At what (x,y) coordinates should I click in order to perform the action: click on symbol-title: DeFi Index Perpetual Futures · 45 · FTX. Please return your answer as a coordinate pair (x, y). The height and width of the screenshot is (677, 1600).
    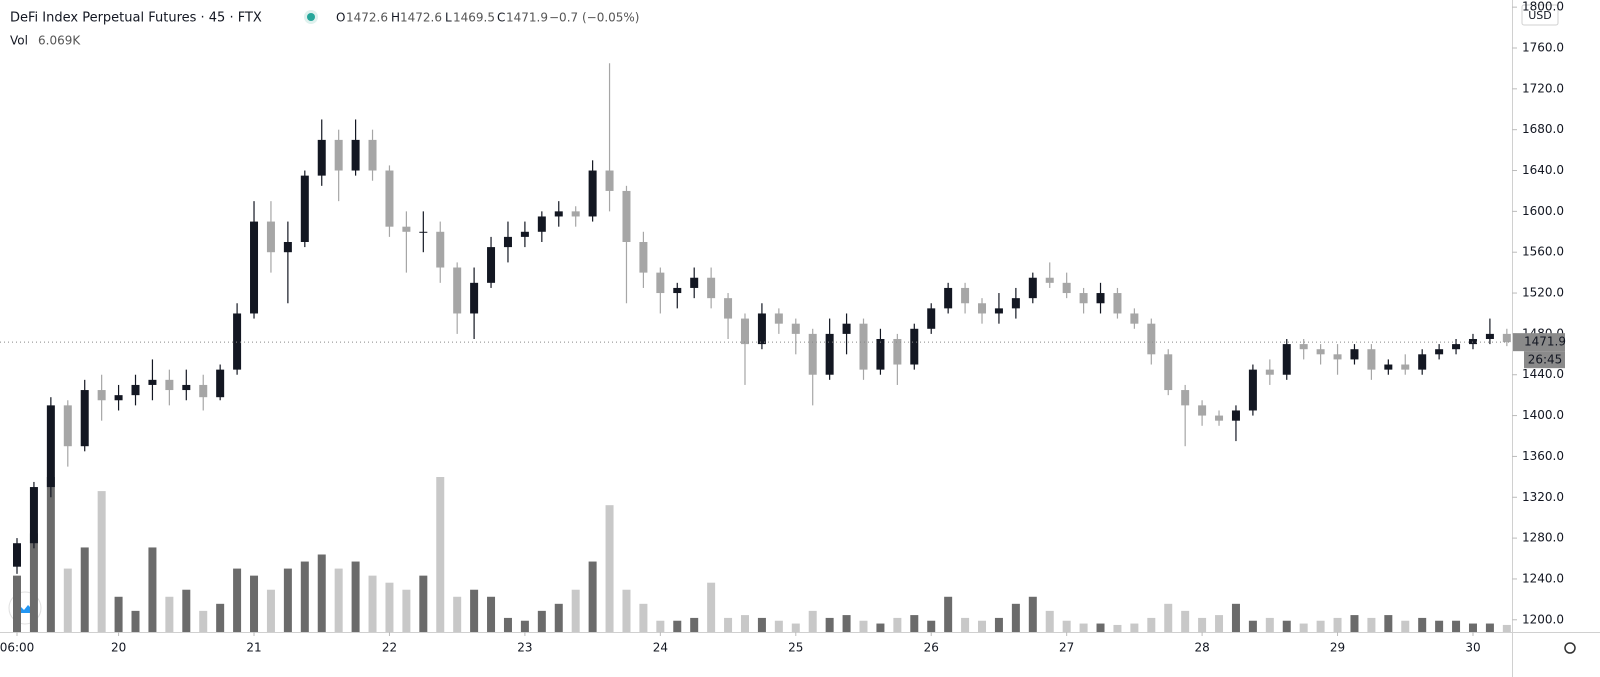
    Looking at the image, I should click on (136, 18).